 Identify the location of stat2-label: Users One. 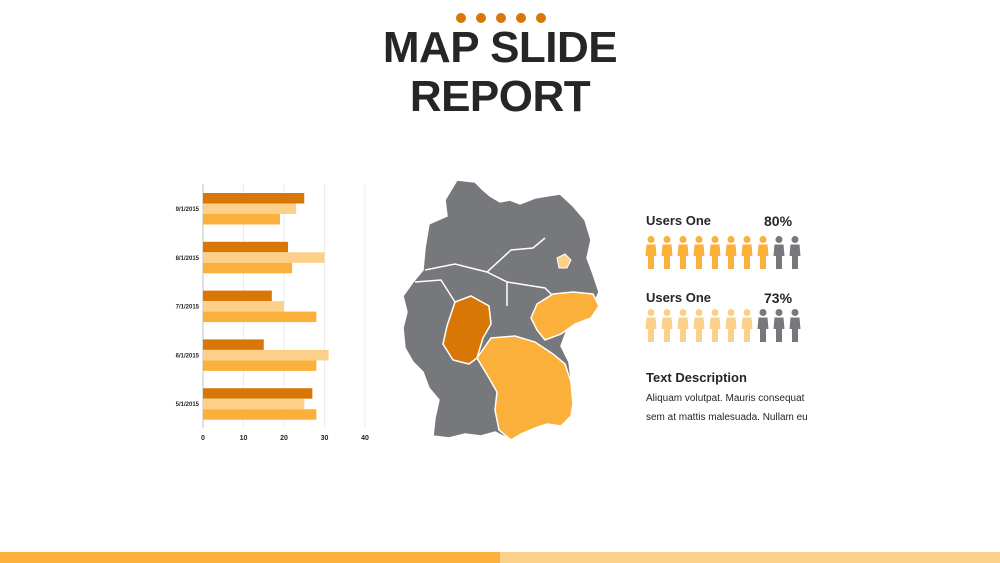
(679, 297).